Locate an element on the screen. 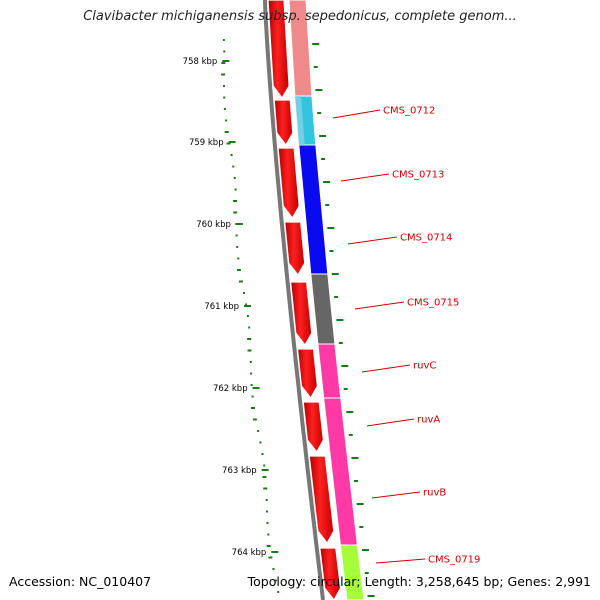 This screenshot has height=600, width=600. tick-label: 762 kbp is located at coordinates (230, 389).